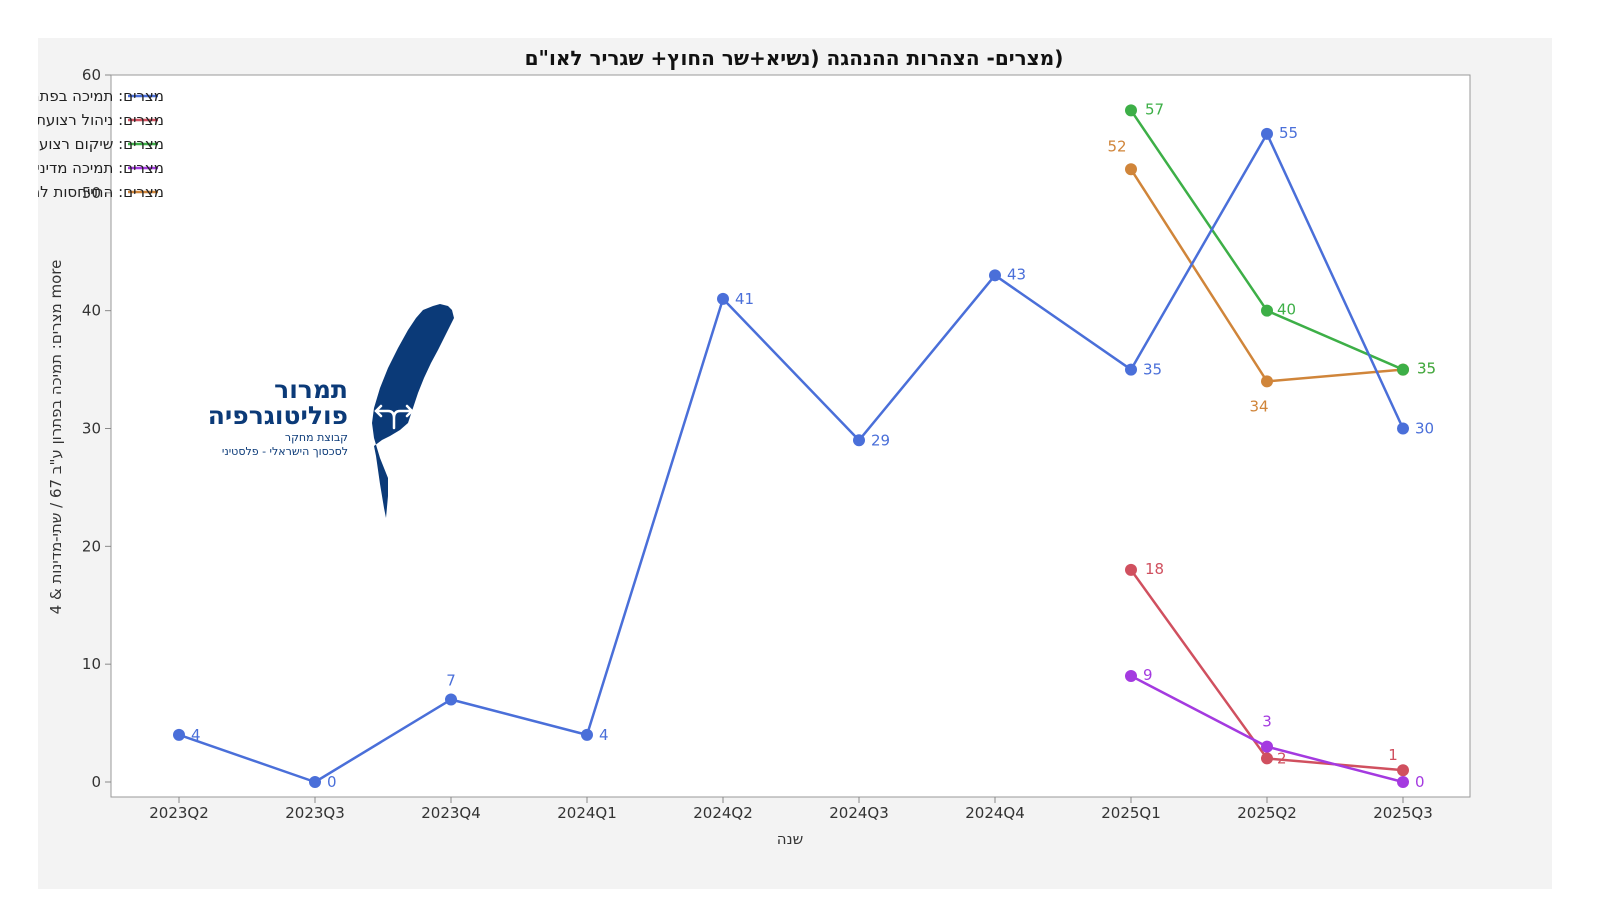 The height and width of the screenshot is (900, 1600). Describe the element at coordinates (278, 415) in the screenshot. I see `logo-title-2: פוליטוגרפיה` at that location.